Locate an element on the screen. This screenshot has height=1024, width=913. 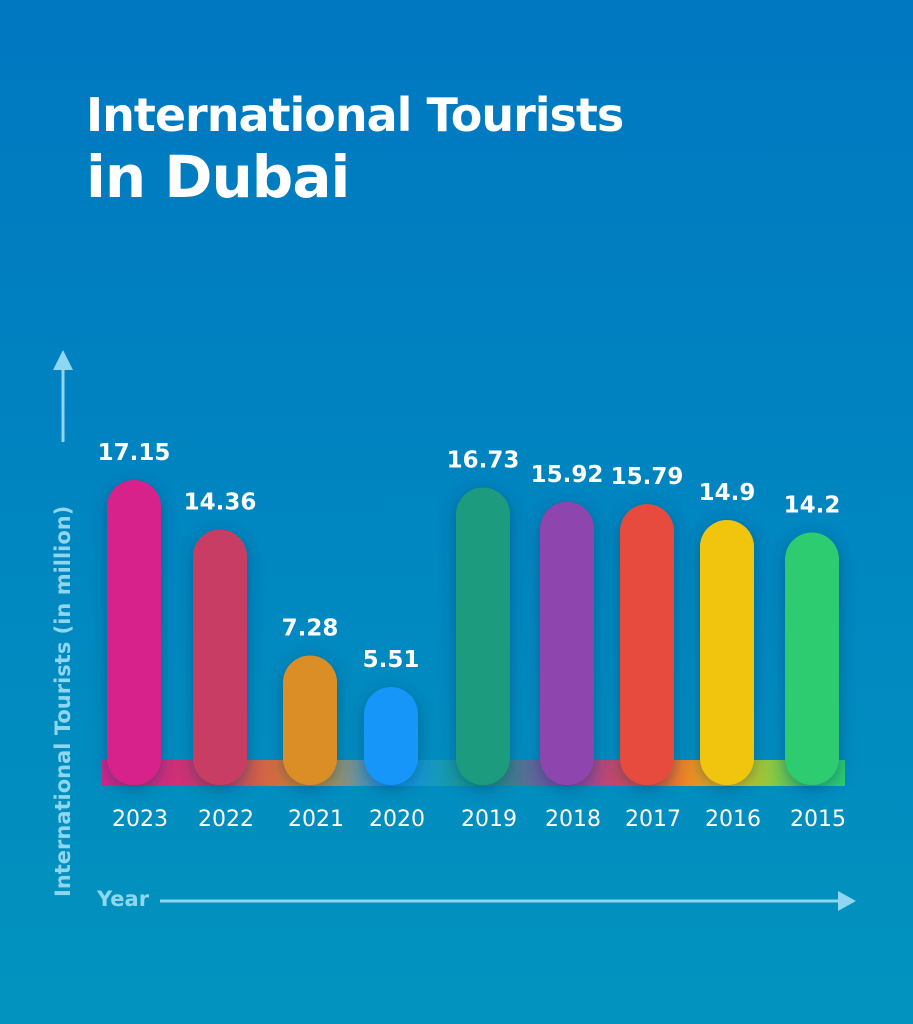
bar-2016 is located at coordinates (727, 652).